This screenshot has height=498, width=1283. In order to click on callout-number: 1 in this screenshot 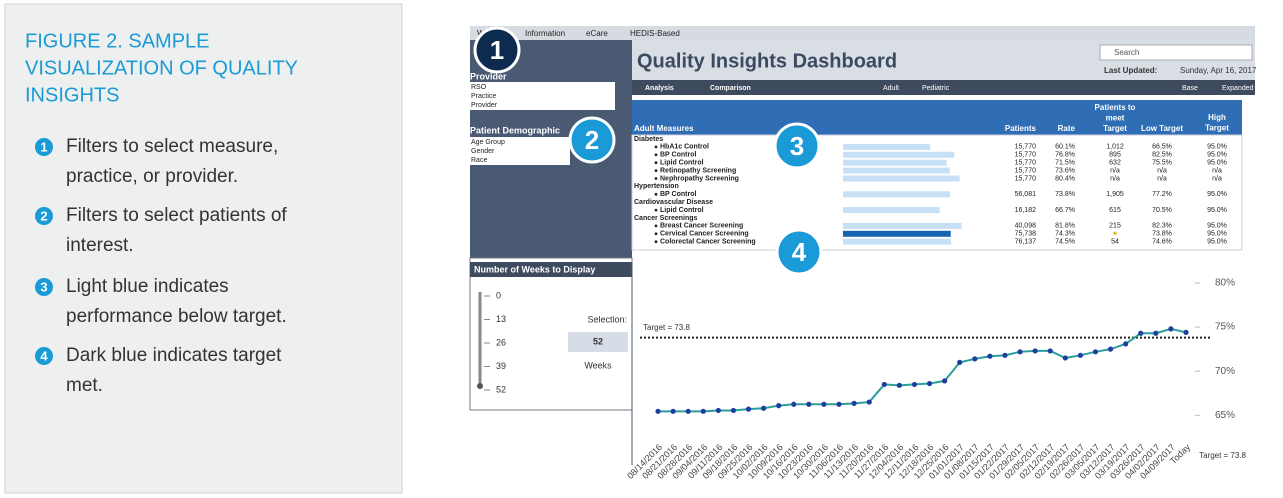, I will do `click(497, 50)`.